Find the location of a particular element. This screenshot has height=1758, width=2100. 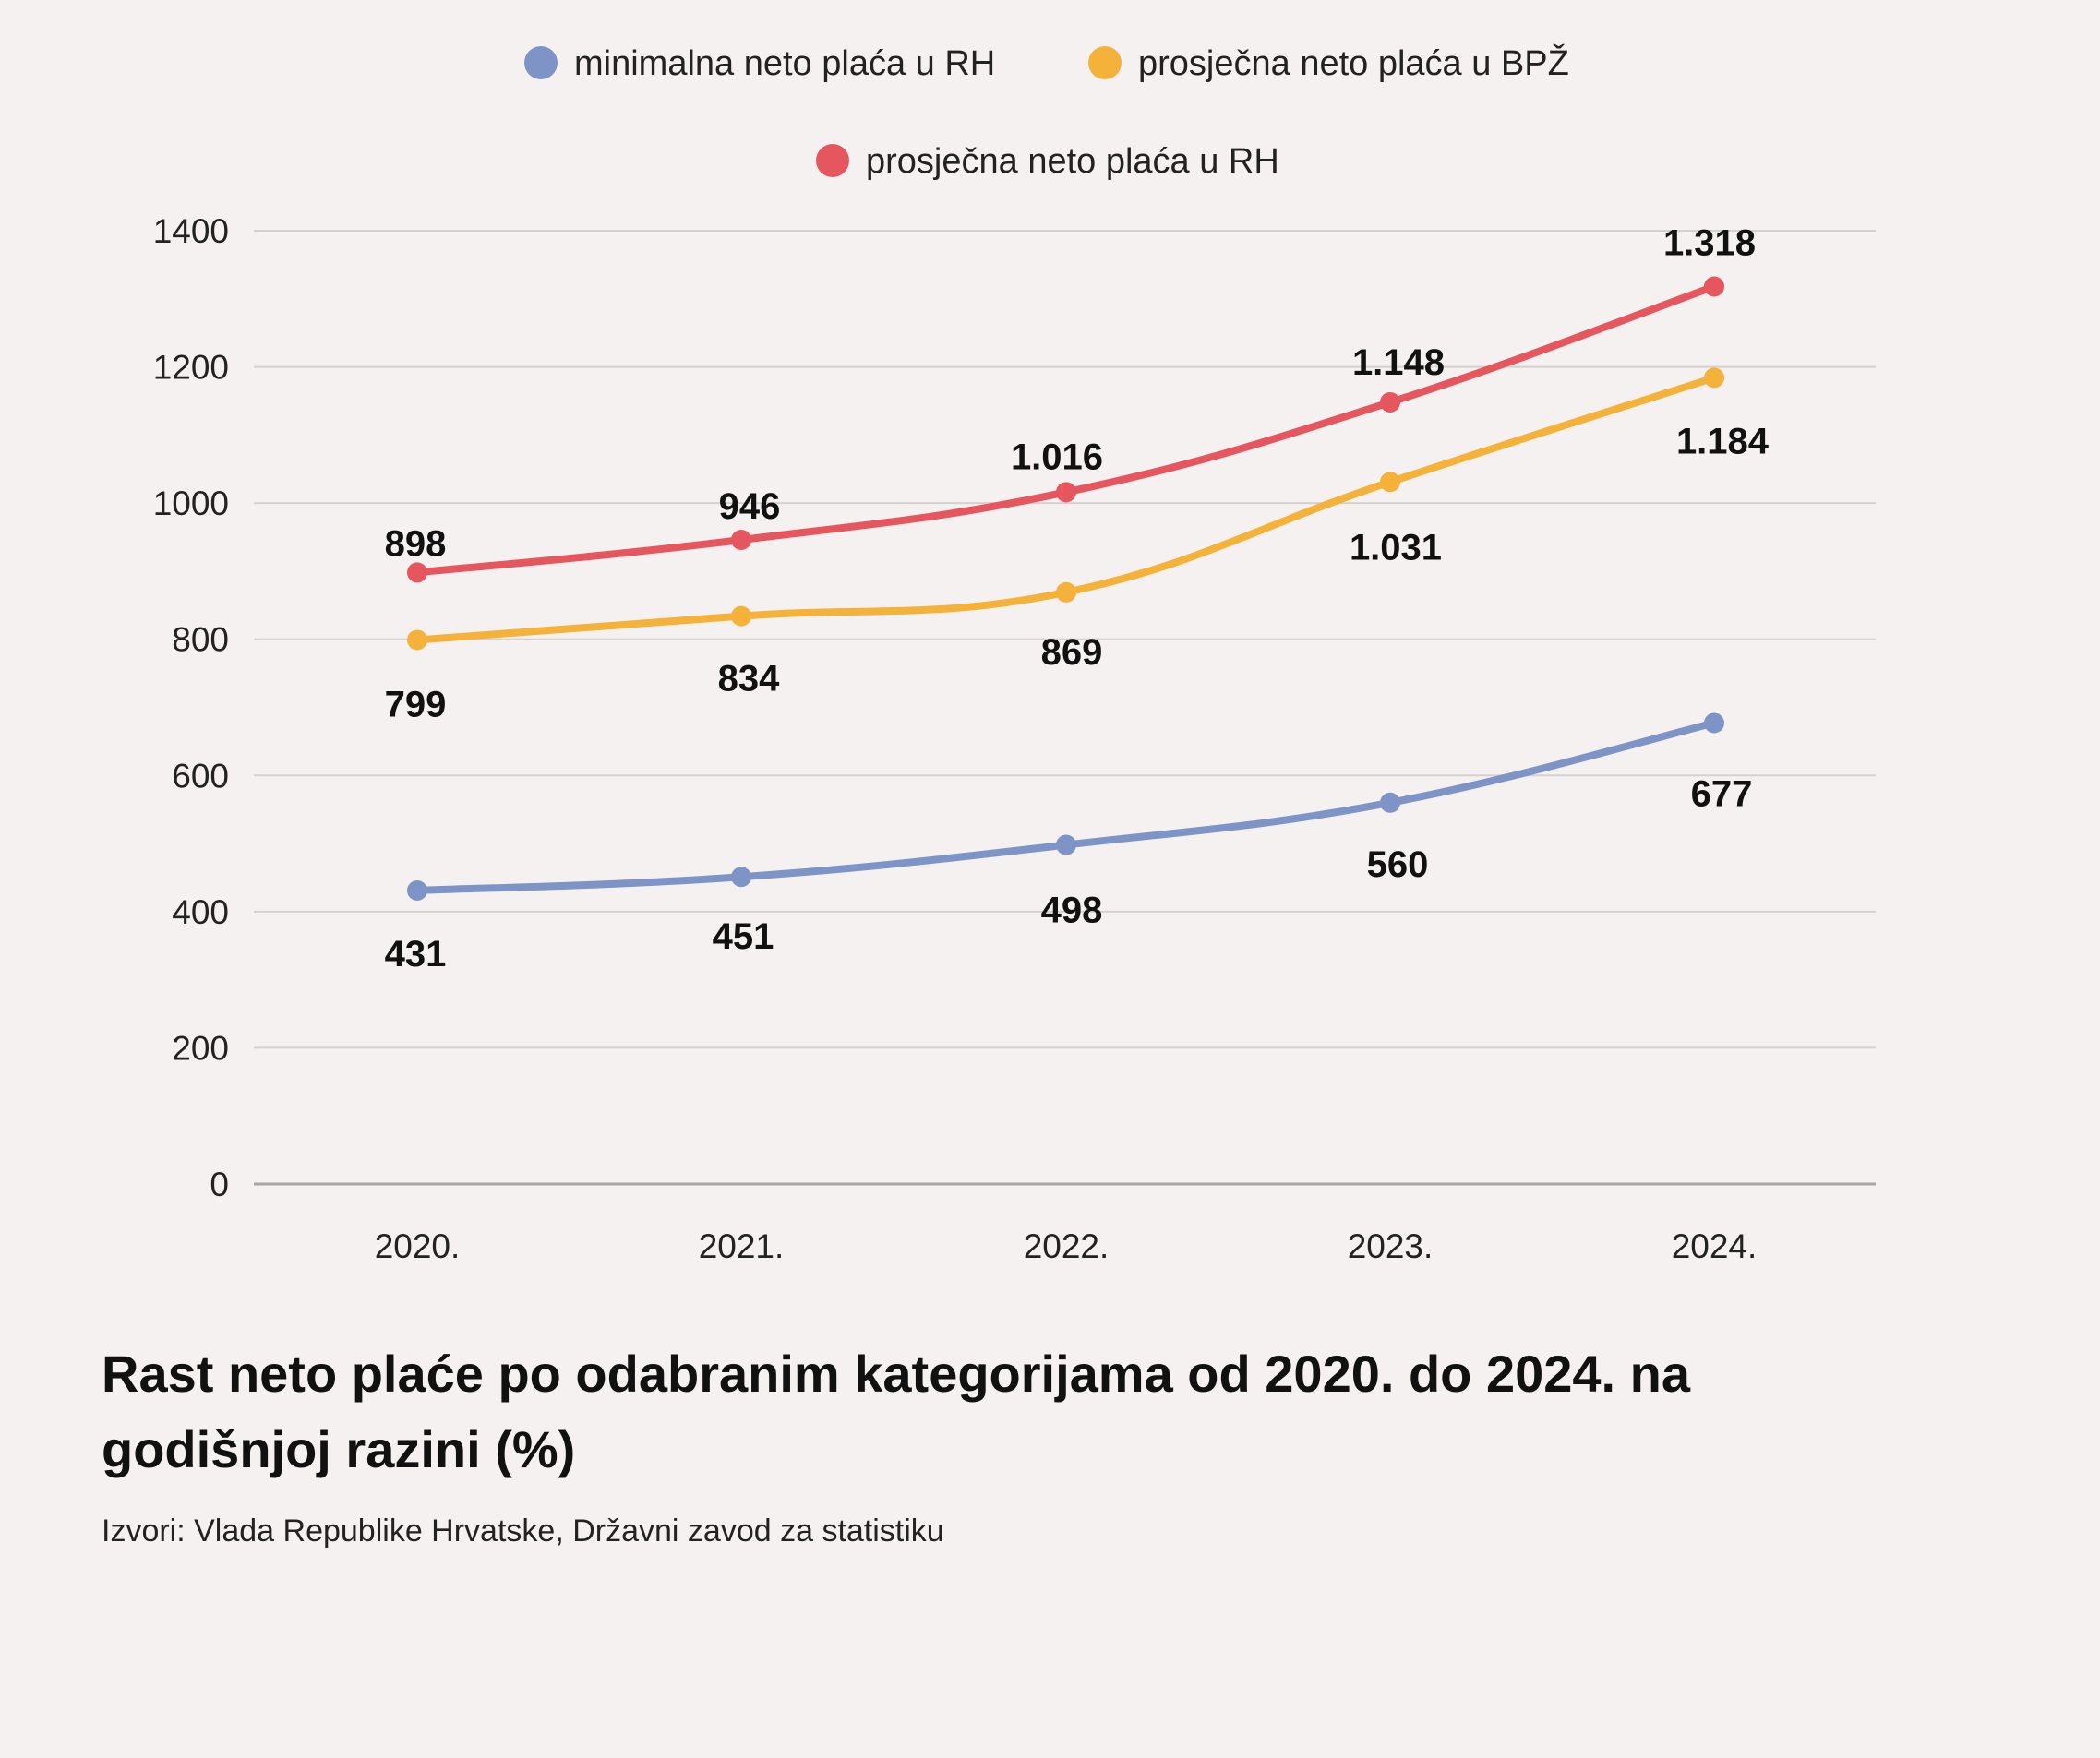

y-tick-label: 0 is located at coordinates (219, 1184).